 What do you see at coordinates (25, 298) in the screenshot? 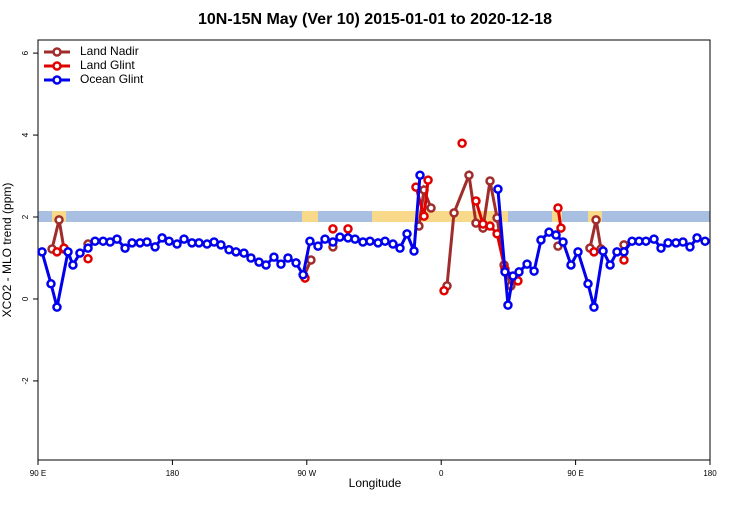
I see `y-tick-label: 0` at bounding box center [25, 298].